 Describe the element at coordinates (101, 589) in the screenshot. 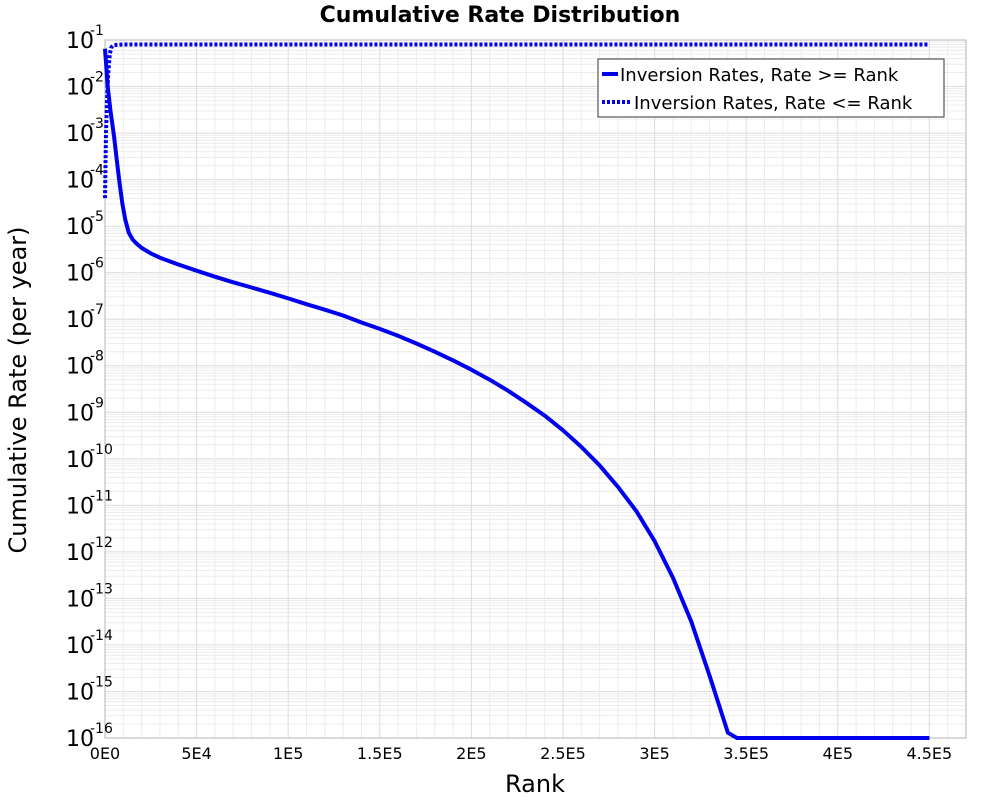

I see `y-tick-exponent: -13` at that location.